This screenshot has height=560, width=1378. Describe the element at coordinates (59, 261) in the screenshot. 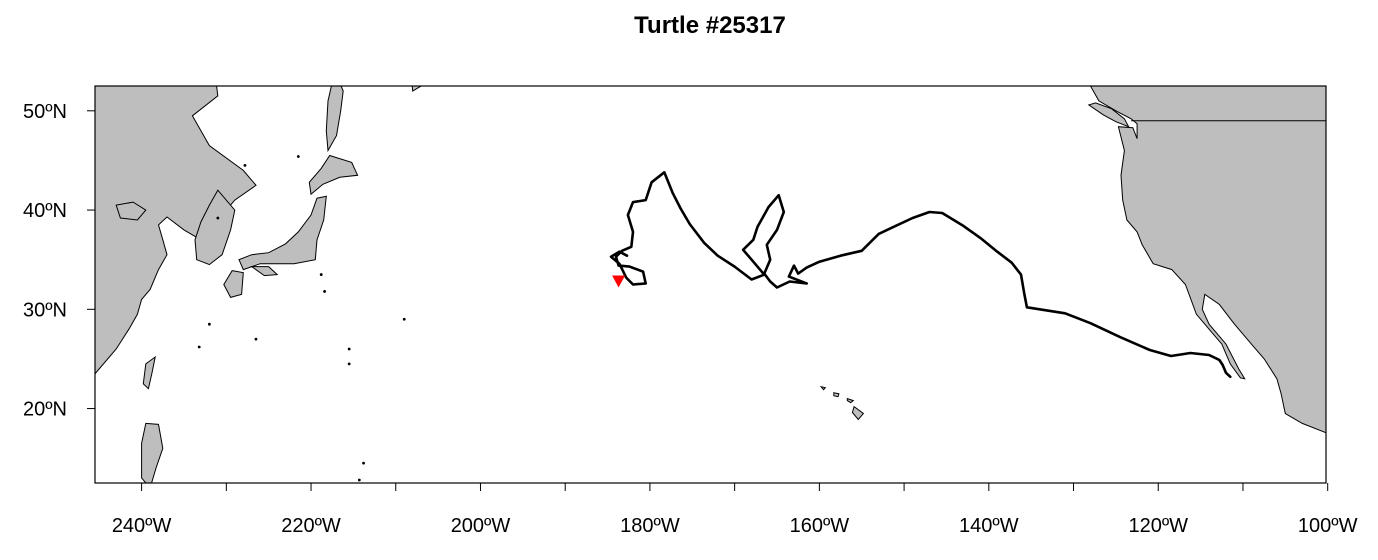

I see `y-axis: 50ºN 40ºN 30ºN 20ºN` at that location.